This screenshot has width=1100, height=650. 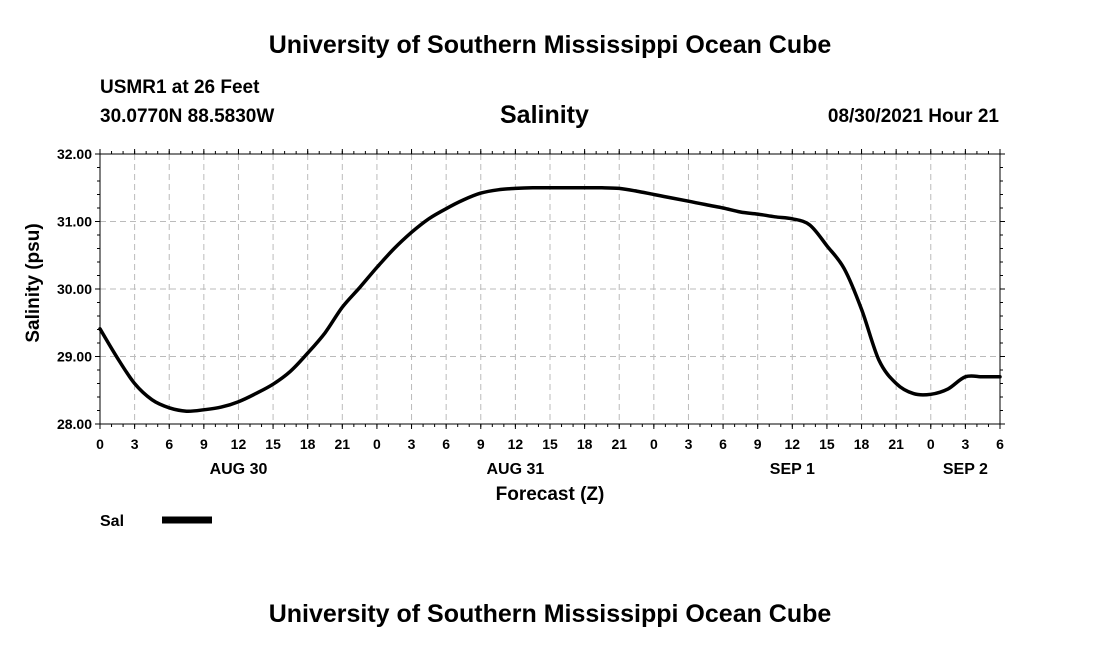 What do you see at coordinates (180, 87) in the screenshot?
I see `station-label: USMR1 at 26 Feet` at bounding box center [180, 87].